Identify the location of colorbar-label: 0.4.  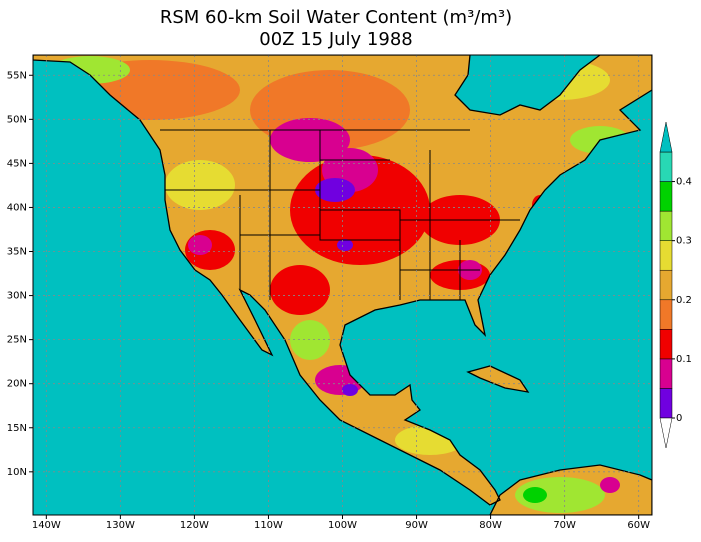
(684, 182).